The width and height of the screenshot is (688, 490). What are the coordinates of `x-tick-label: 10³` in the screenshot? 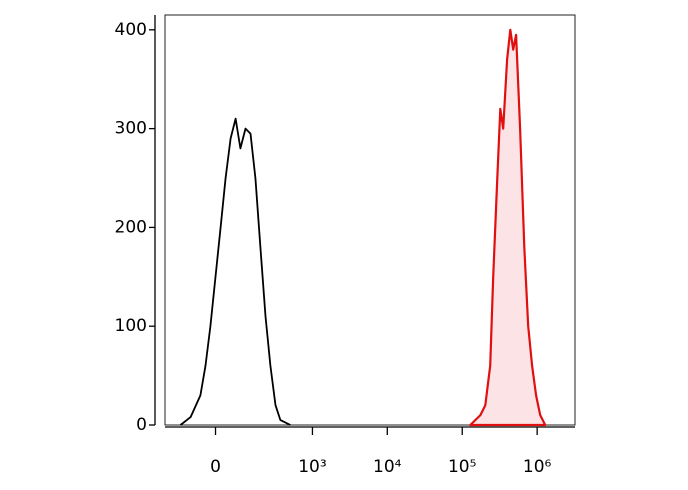 It's located at (312, 467).